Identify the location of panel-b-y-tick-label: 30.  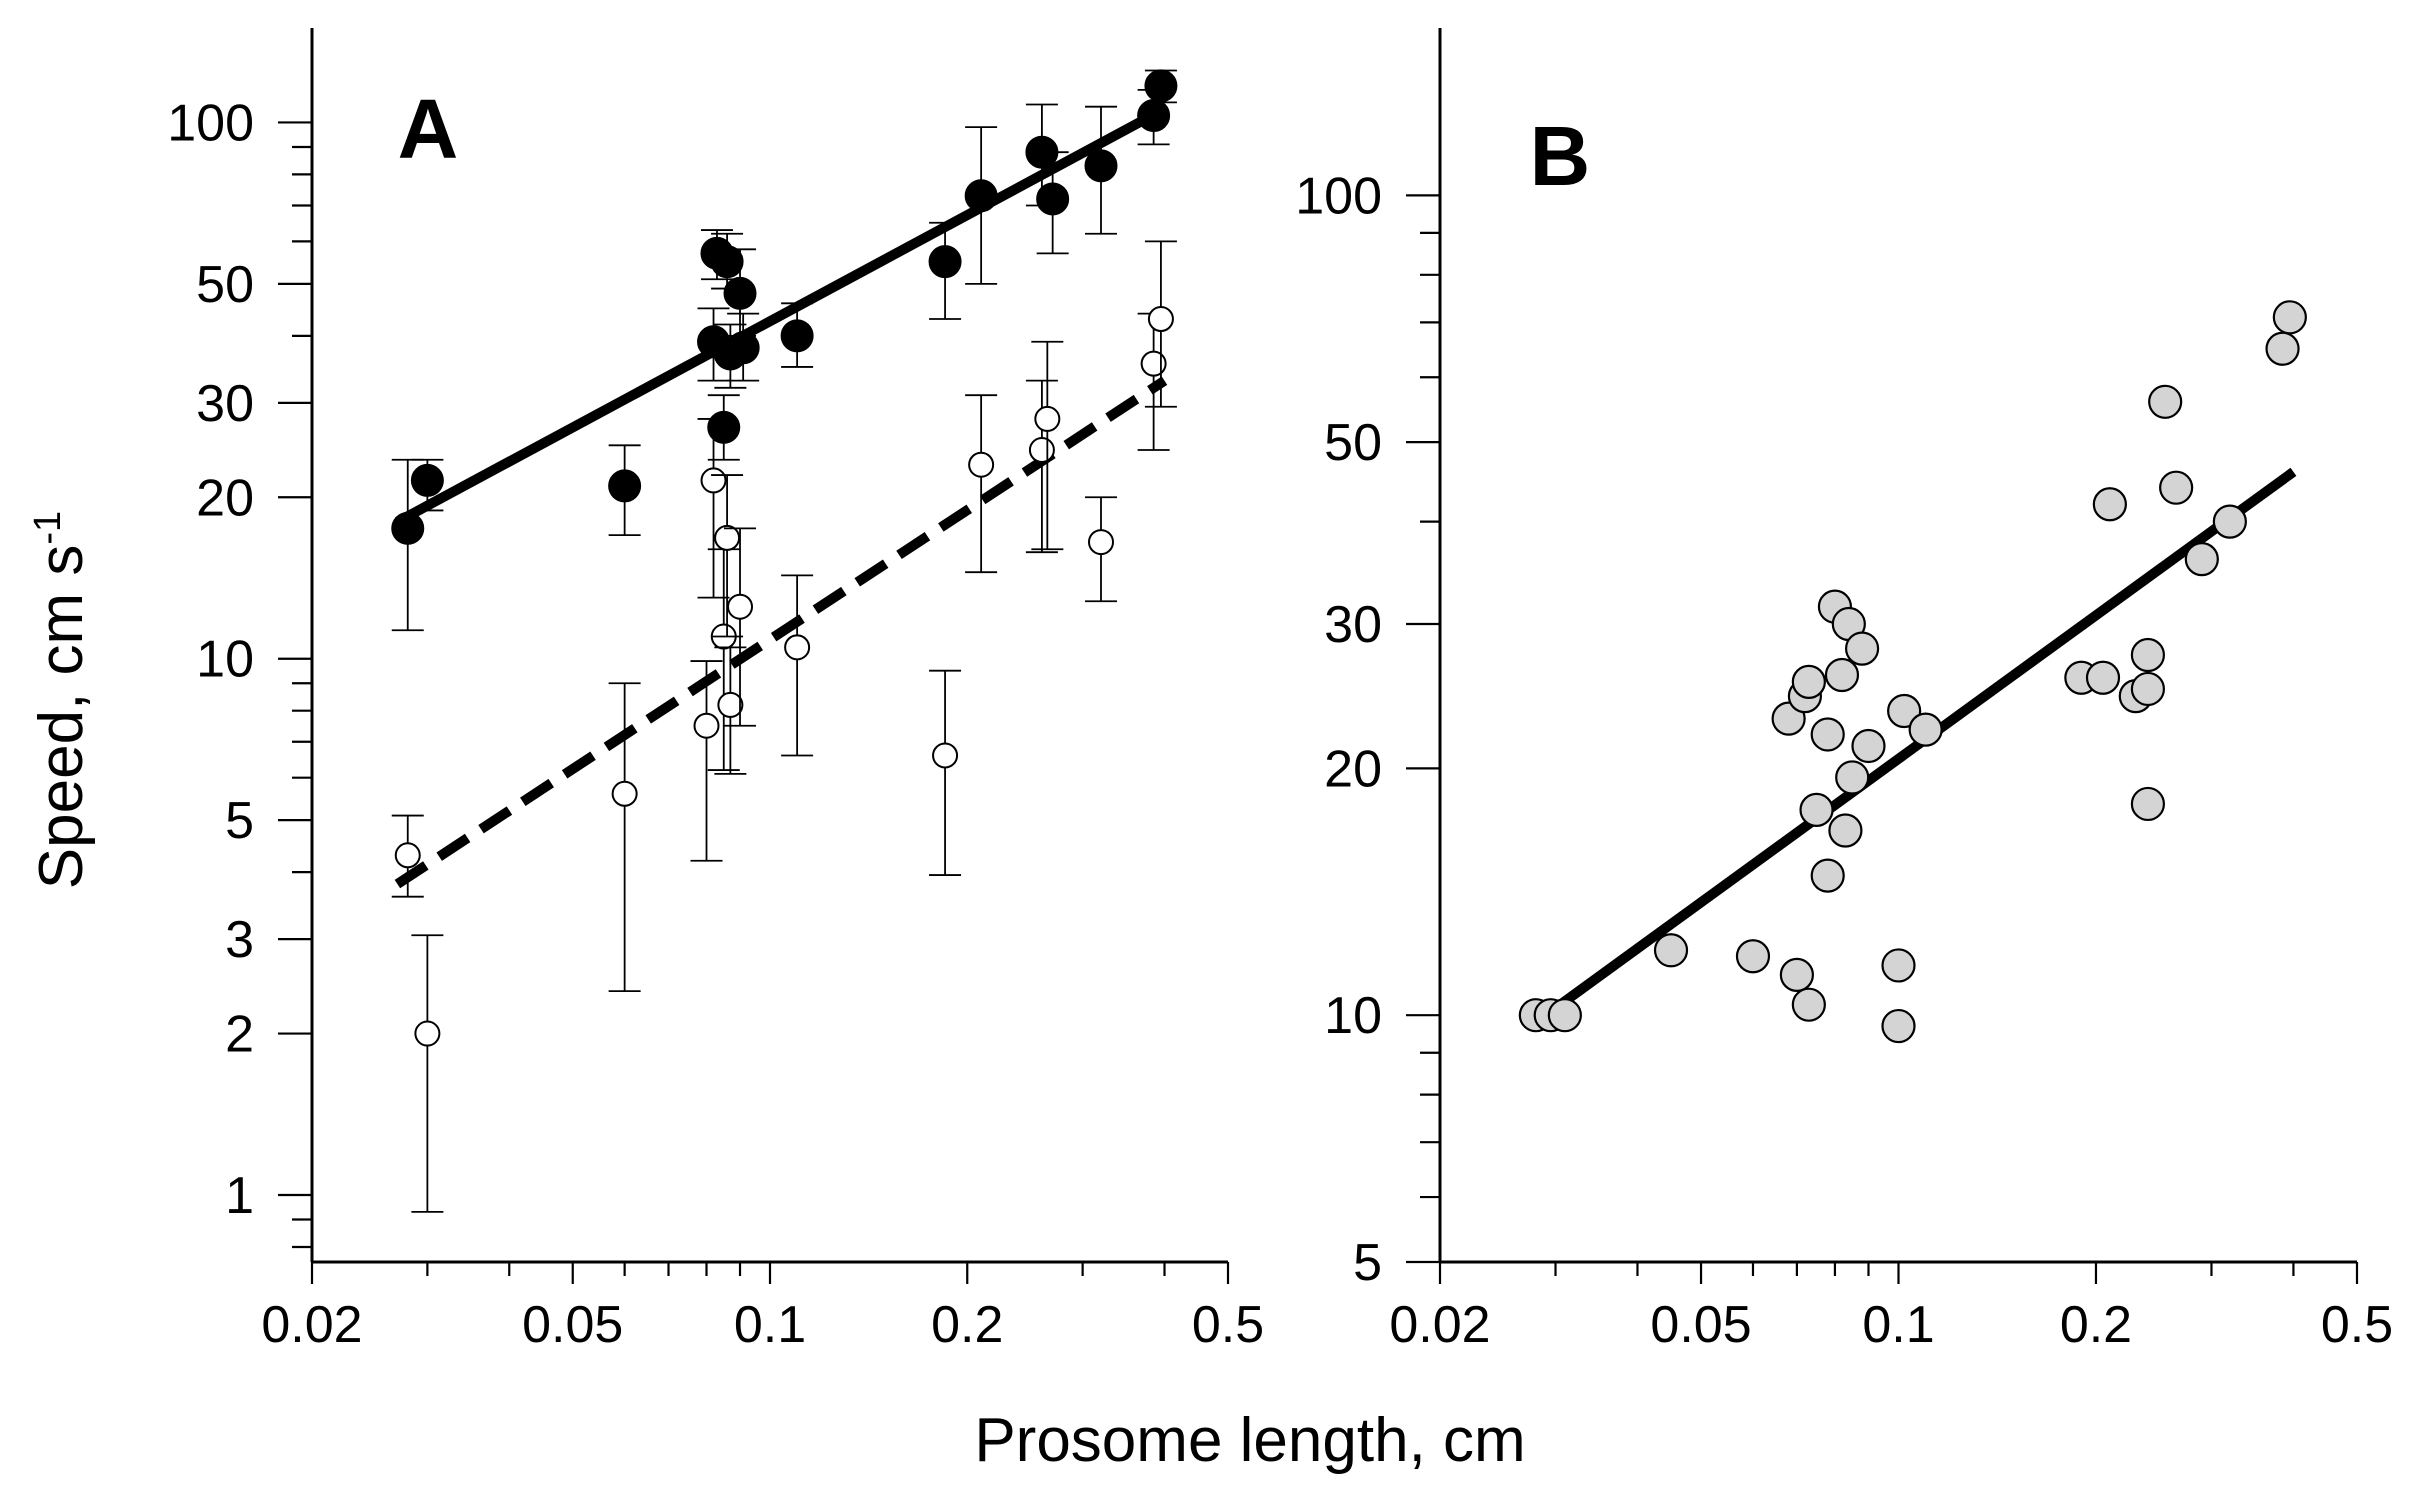
(1353, 625).